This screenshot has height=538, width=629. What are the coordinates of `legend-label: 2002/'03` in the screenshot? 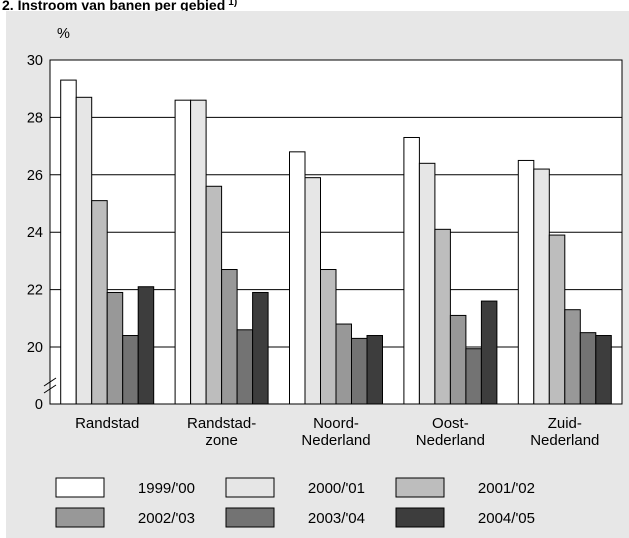 It's located at (166, 518).